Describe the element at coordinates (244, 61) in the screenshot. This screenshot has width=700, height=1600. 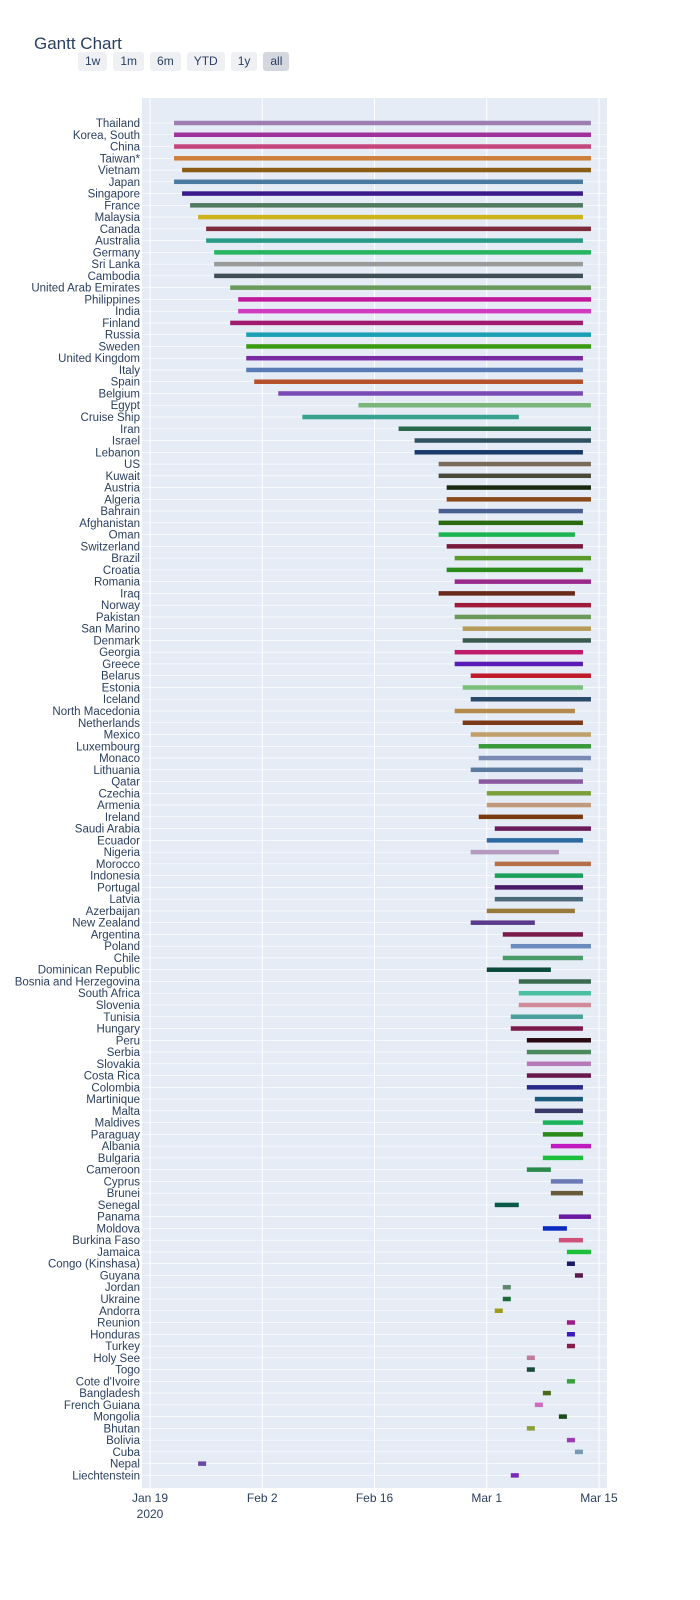
I see `range-button-1y: 1y` at that location.